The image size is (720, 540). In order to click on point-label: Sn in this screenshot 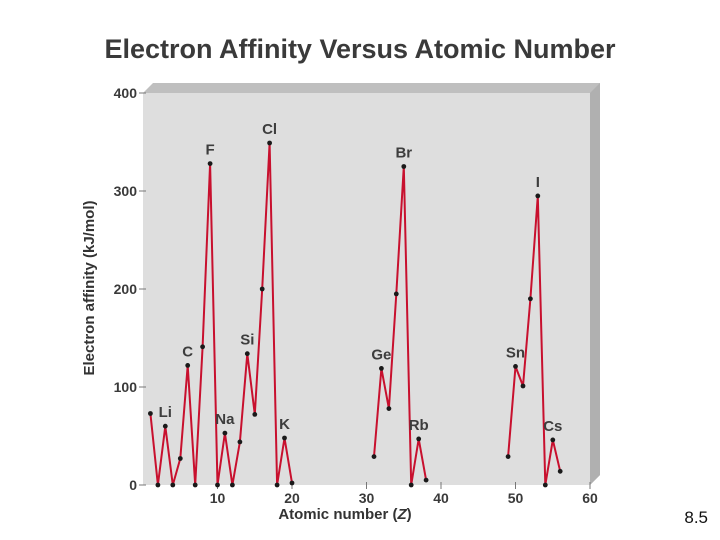, I will do `click(515, 352)`.